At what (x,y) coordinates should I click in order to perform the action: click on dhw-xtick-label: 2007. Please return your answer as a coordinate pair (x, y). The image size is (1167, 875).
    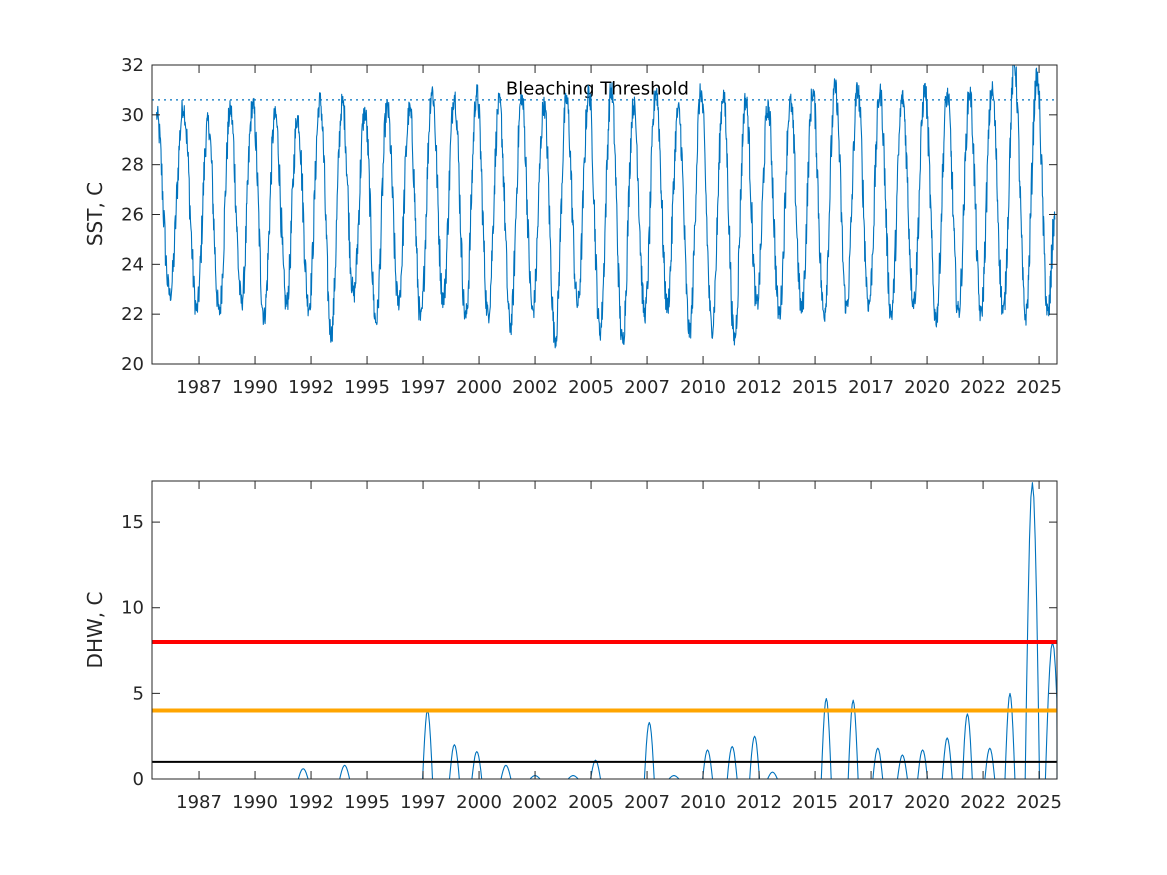
    Looking at the image, I should click on (647, 802).